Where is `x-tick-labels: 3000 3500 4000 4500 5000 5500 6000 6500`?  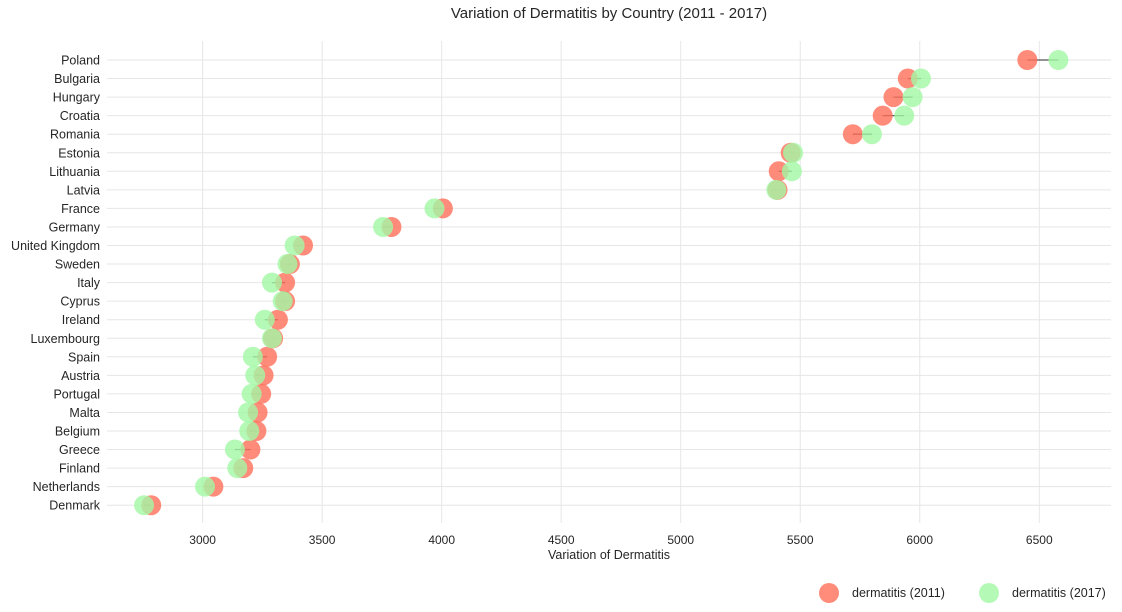
x-tick-labels: 3000 3500 4000 4500 5000 5500 6000 6500 is located at coordinates (621, 540).